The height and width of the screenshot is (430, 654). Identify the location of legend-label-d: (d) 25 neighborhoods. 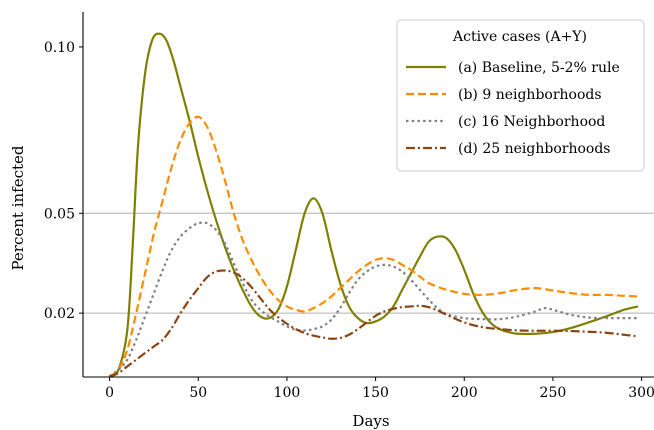
(534, 149).